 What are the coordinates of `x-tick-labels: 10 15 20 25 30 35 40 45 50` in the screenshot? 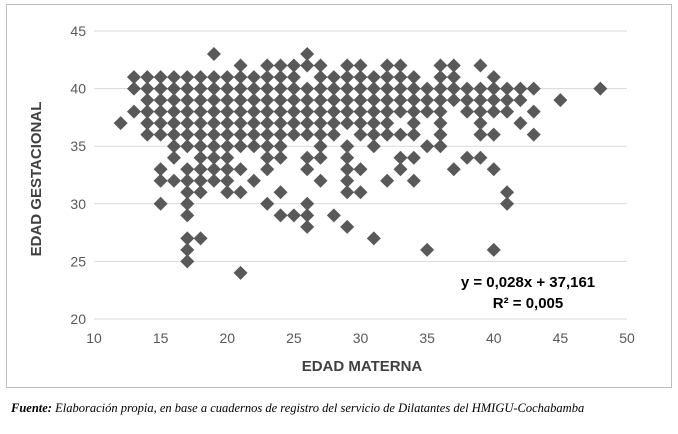 It's located at (360, 338).